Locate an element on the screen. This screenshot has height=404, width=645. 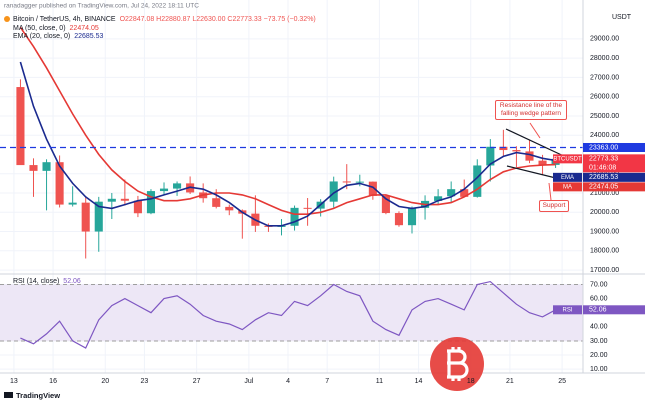
rsi-band is located at coordinates (291, 312).